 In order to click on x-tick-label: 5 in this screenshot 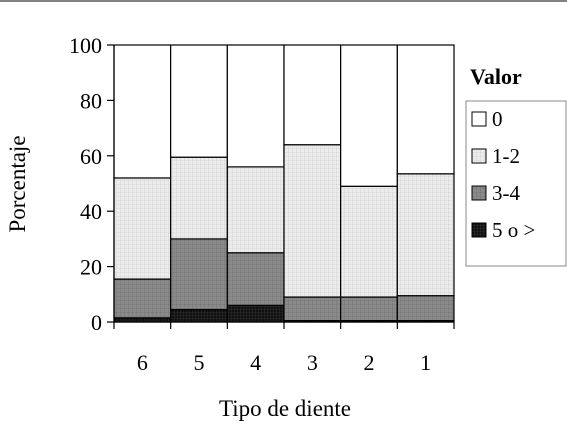, I will do `click(199, 362)`.